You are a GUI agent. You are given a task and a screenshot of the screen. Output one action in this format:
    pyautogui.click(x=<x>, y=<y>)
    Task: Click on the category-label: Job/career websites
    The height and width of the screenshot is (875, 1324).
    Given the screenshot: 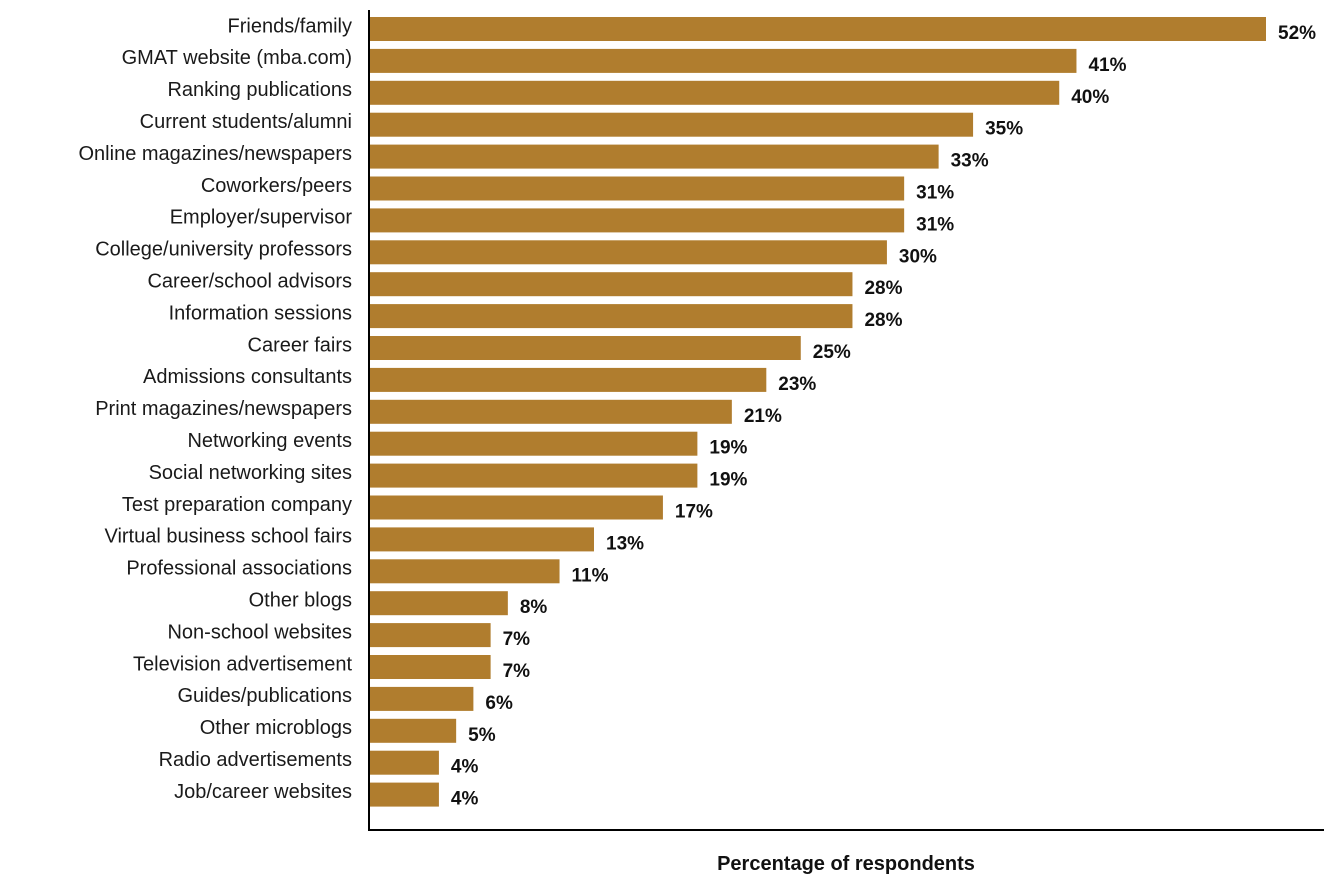 What is the action you would take?
    pyautogui.click(x=263, y=792)
    